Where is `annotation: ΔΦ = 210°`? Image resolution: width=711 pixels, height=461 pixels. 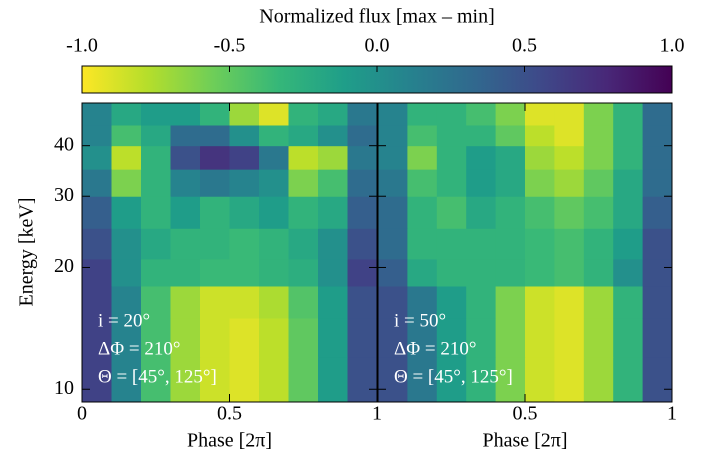 annotation: ΔΦ = 210° is located at coordinates (139, 348).